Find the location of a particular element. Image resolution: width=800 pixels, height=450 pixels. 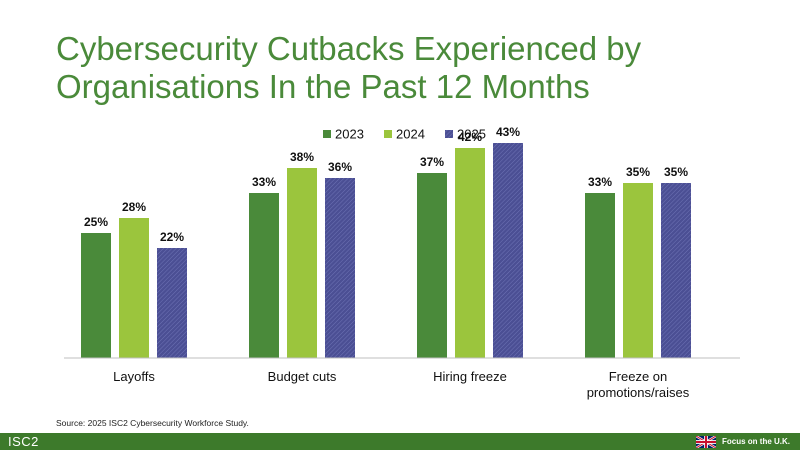

uk-flag-icon is located at coordinates (706, 441).